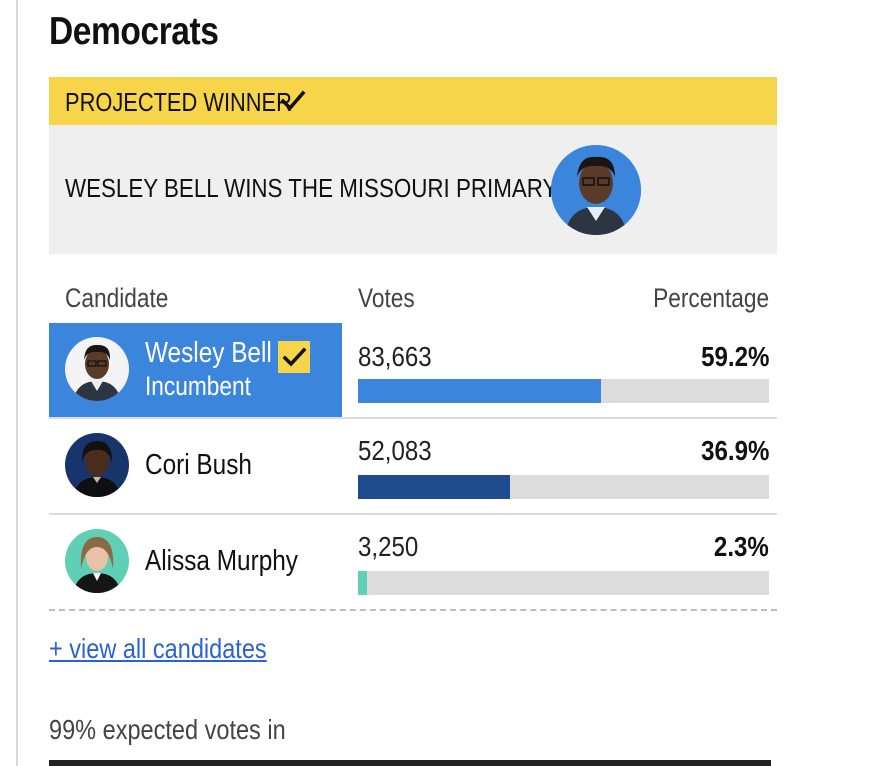  What do you see at coordinates (388, 546) in the screenshot?
I see `candidate-votes: 3,250` at bounding box center [388, 546].